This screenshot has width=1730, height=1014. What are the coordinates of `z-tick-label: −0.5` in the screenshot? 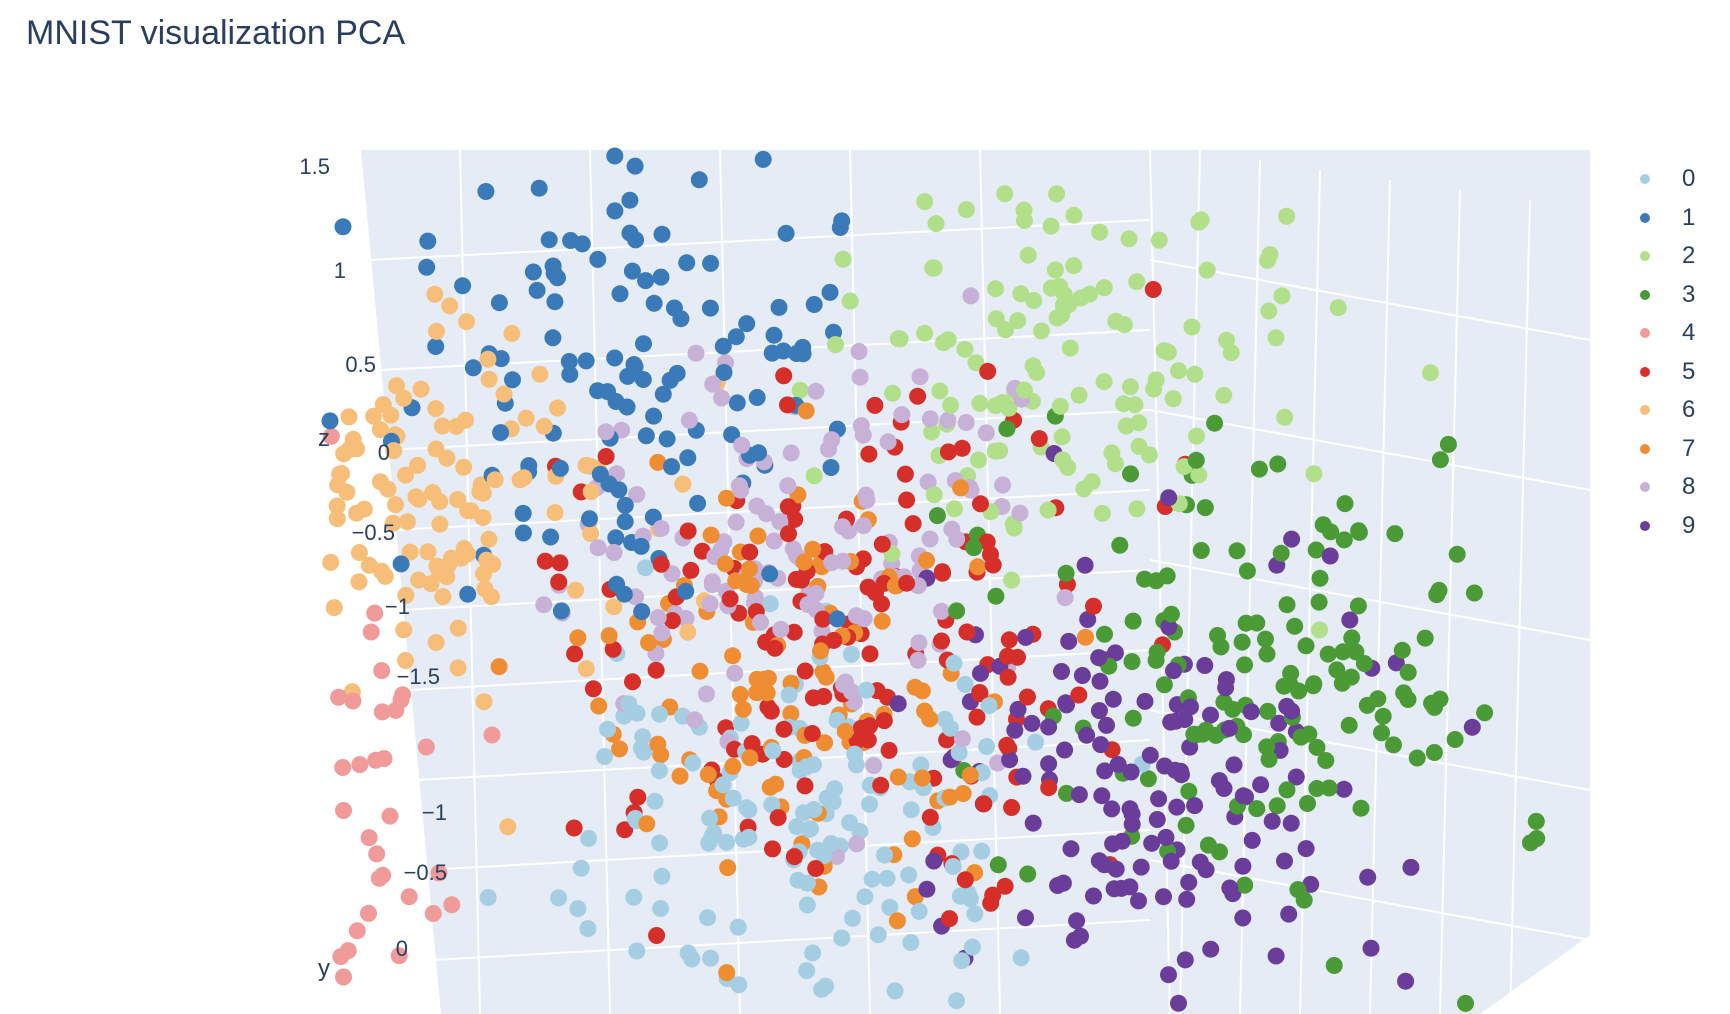 It's located at (373, 532).